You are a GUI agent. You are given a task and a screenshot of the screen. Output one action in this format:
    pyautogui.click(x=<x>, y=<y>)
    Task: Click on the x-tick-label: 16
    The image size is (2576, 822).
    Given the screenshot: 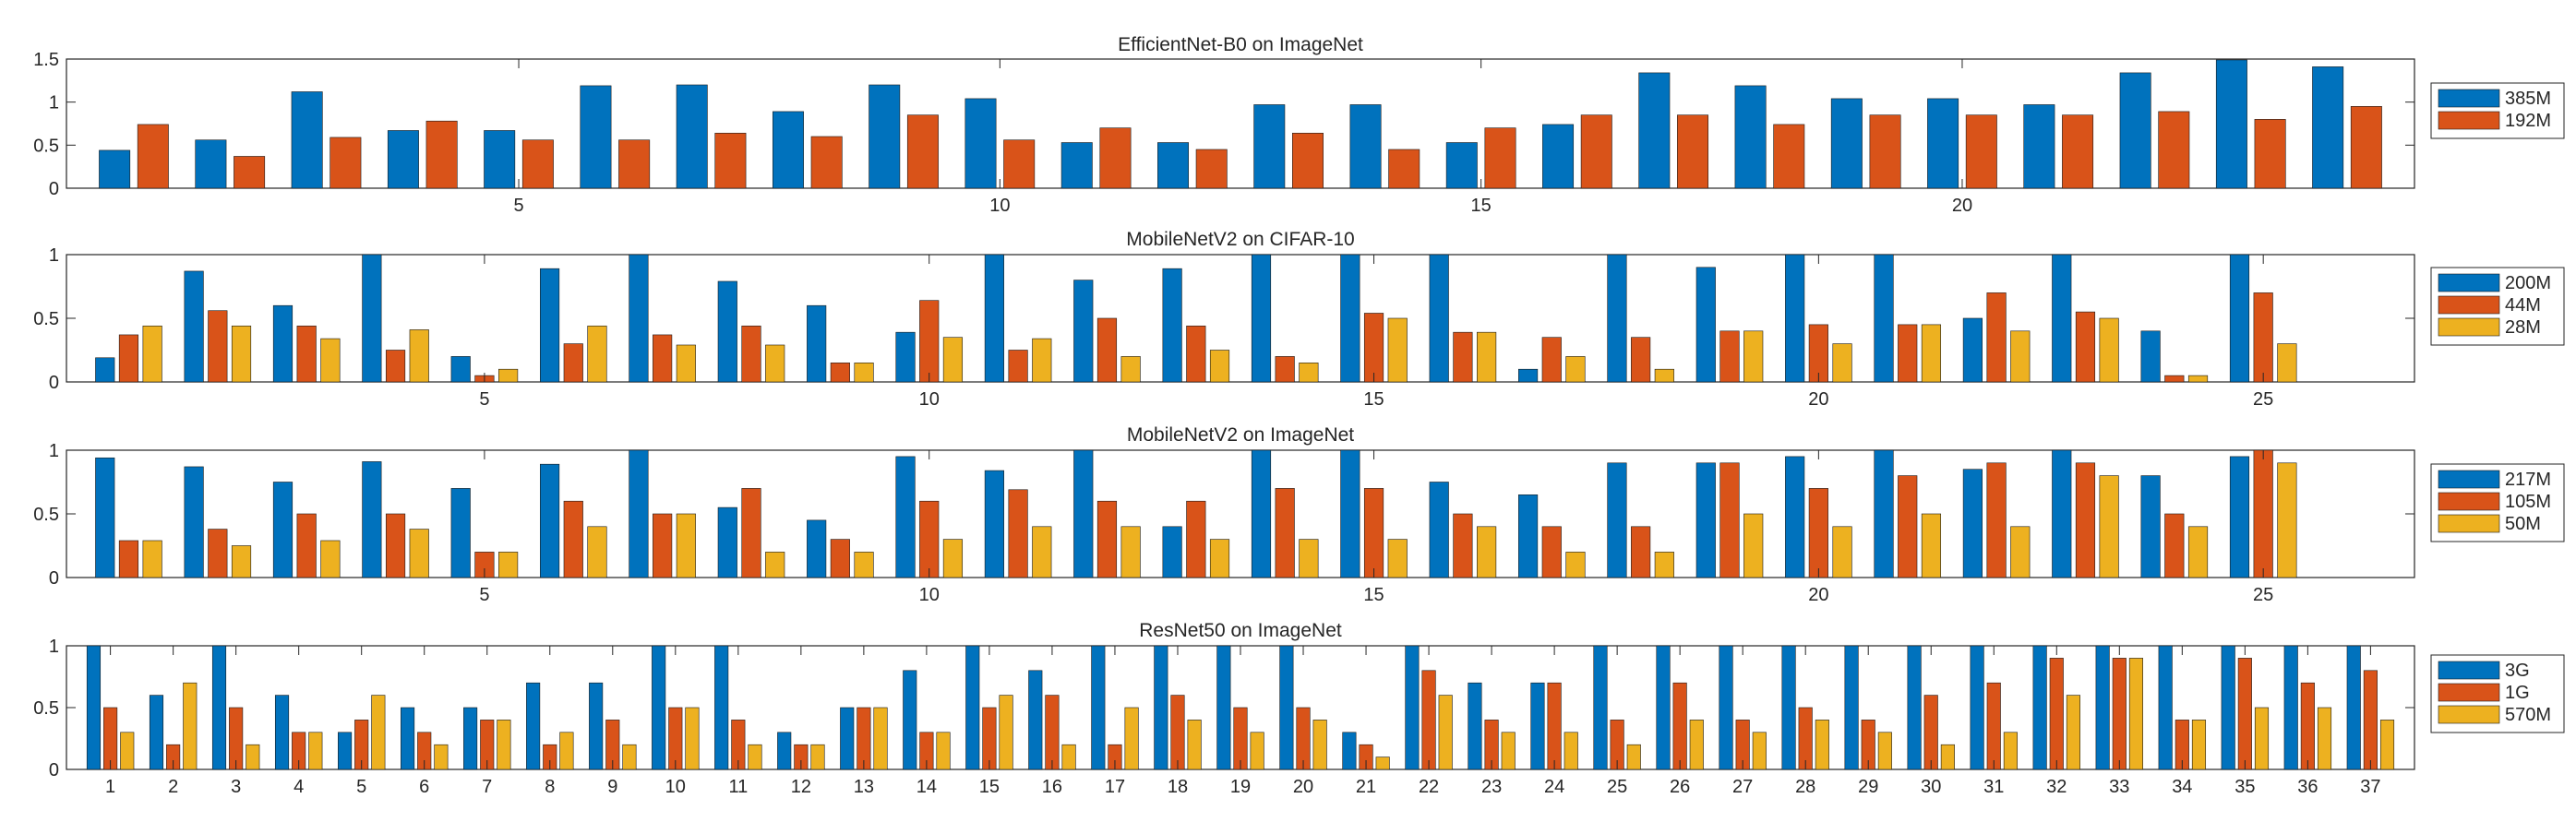 What is the action you would take?
    pyautogui.click(x=1052, y=787)
    